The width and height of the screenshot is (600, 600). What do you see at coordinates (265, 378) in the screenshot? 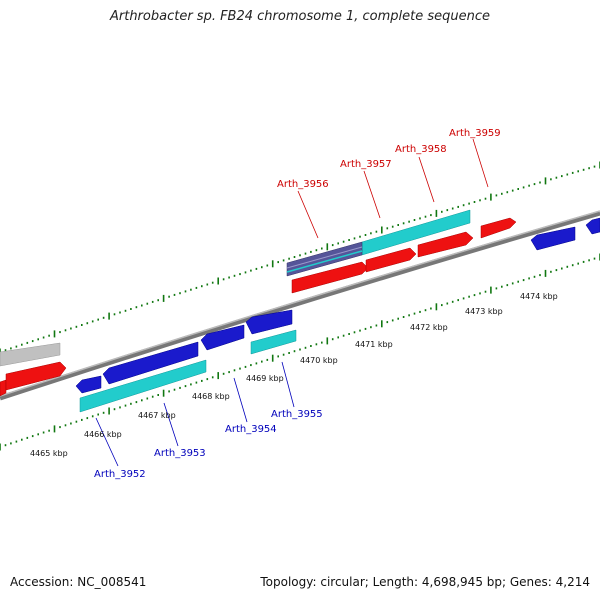
I see `scale-label: 4469 kbp` at bounding box center [265, 378].